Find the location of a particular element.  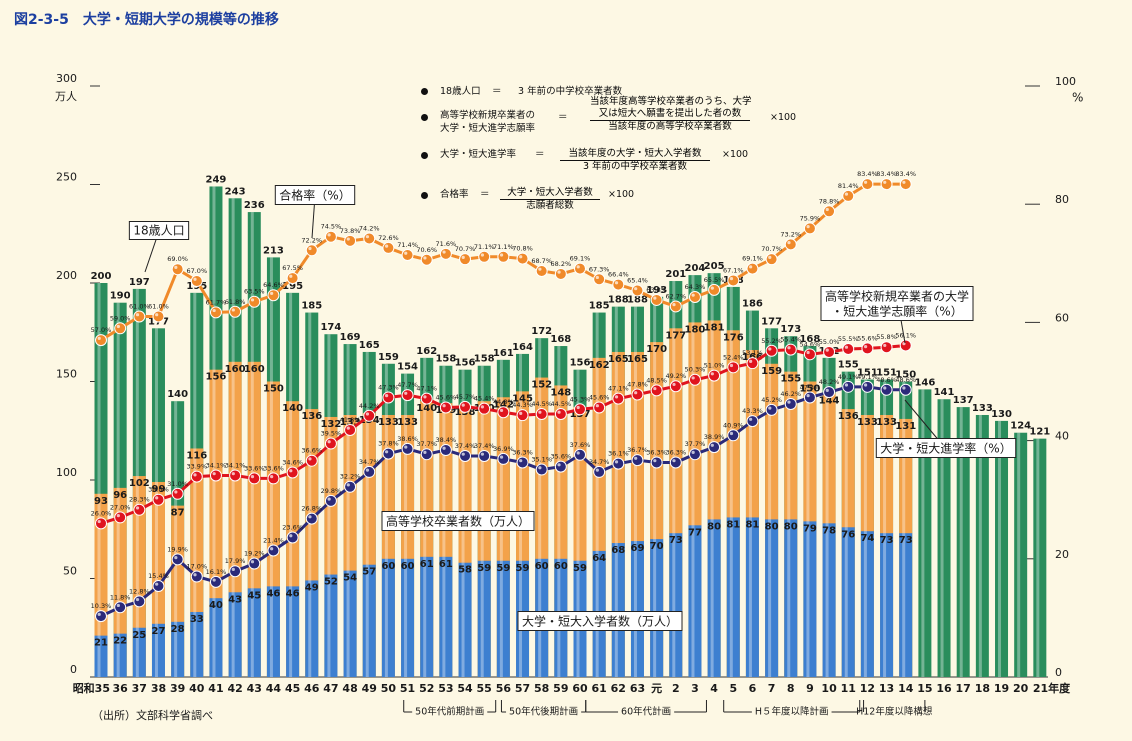

x-tick-label: 48 is located at coordinates (349, 688).